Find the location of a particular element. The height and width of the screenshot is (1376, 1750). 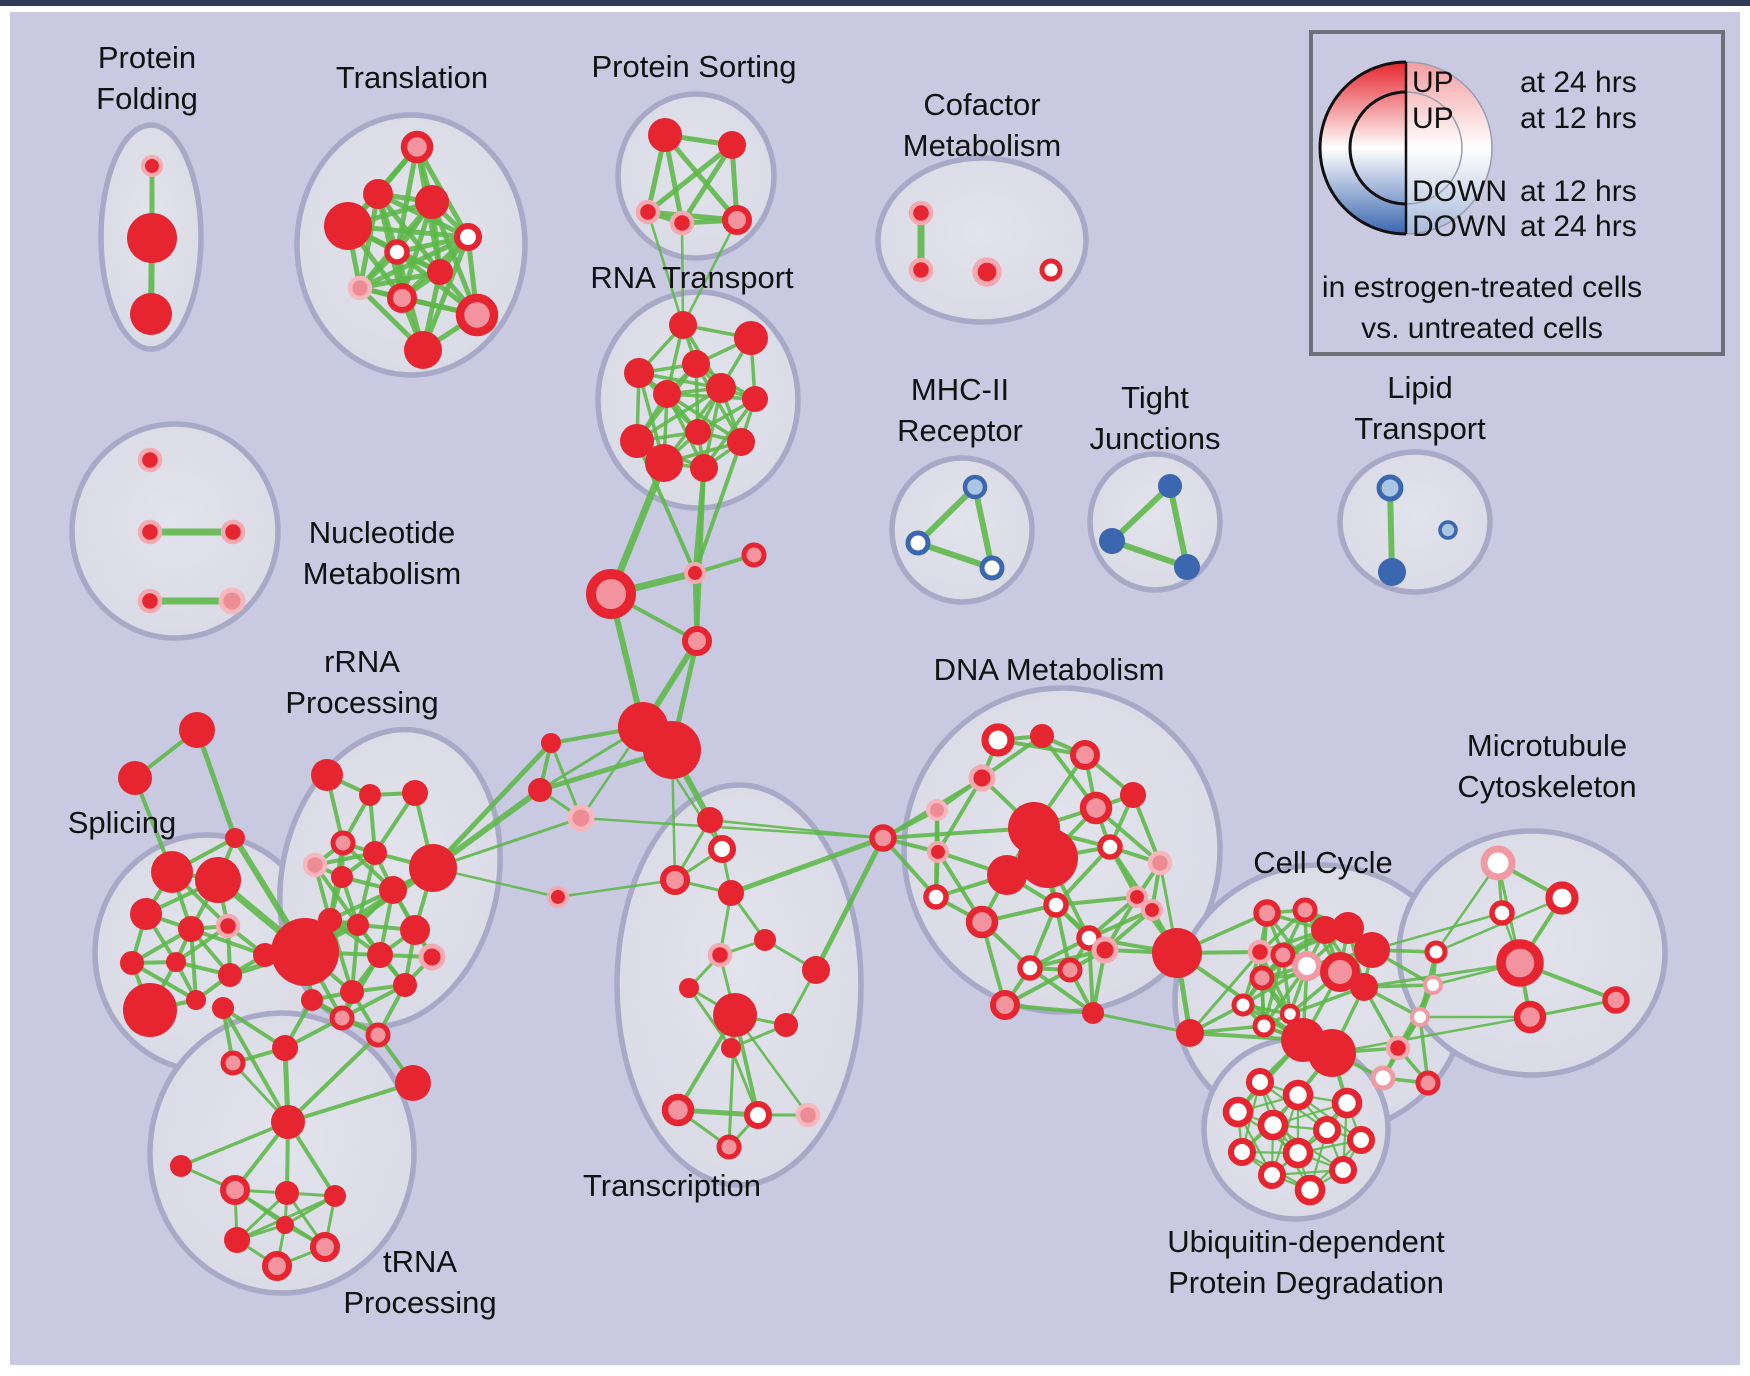

node-translation-rp is located at coordinates (402, 298).